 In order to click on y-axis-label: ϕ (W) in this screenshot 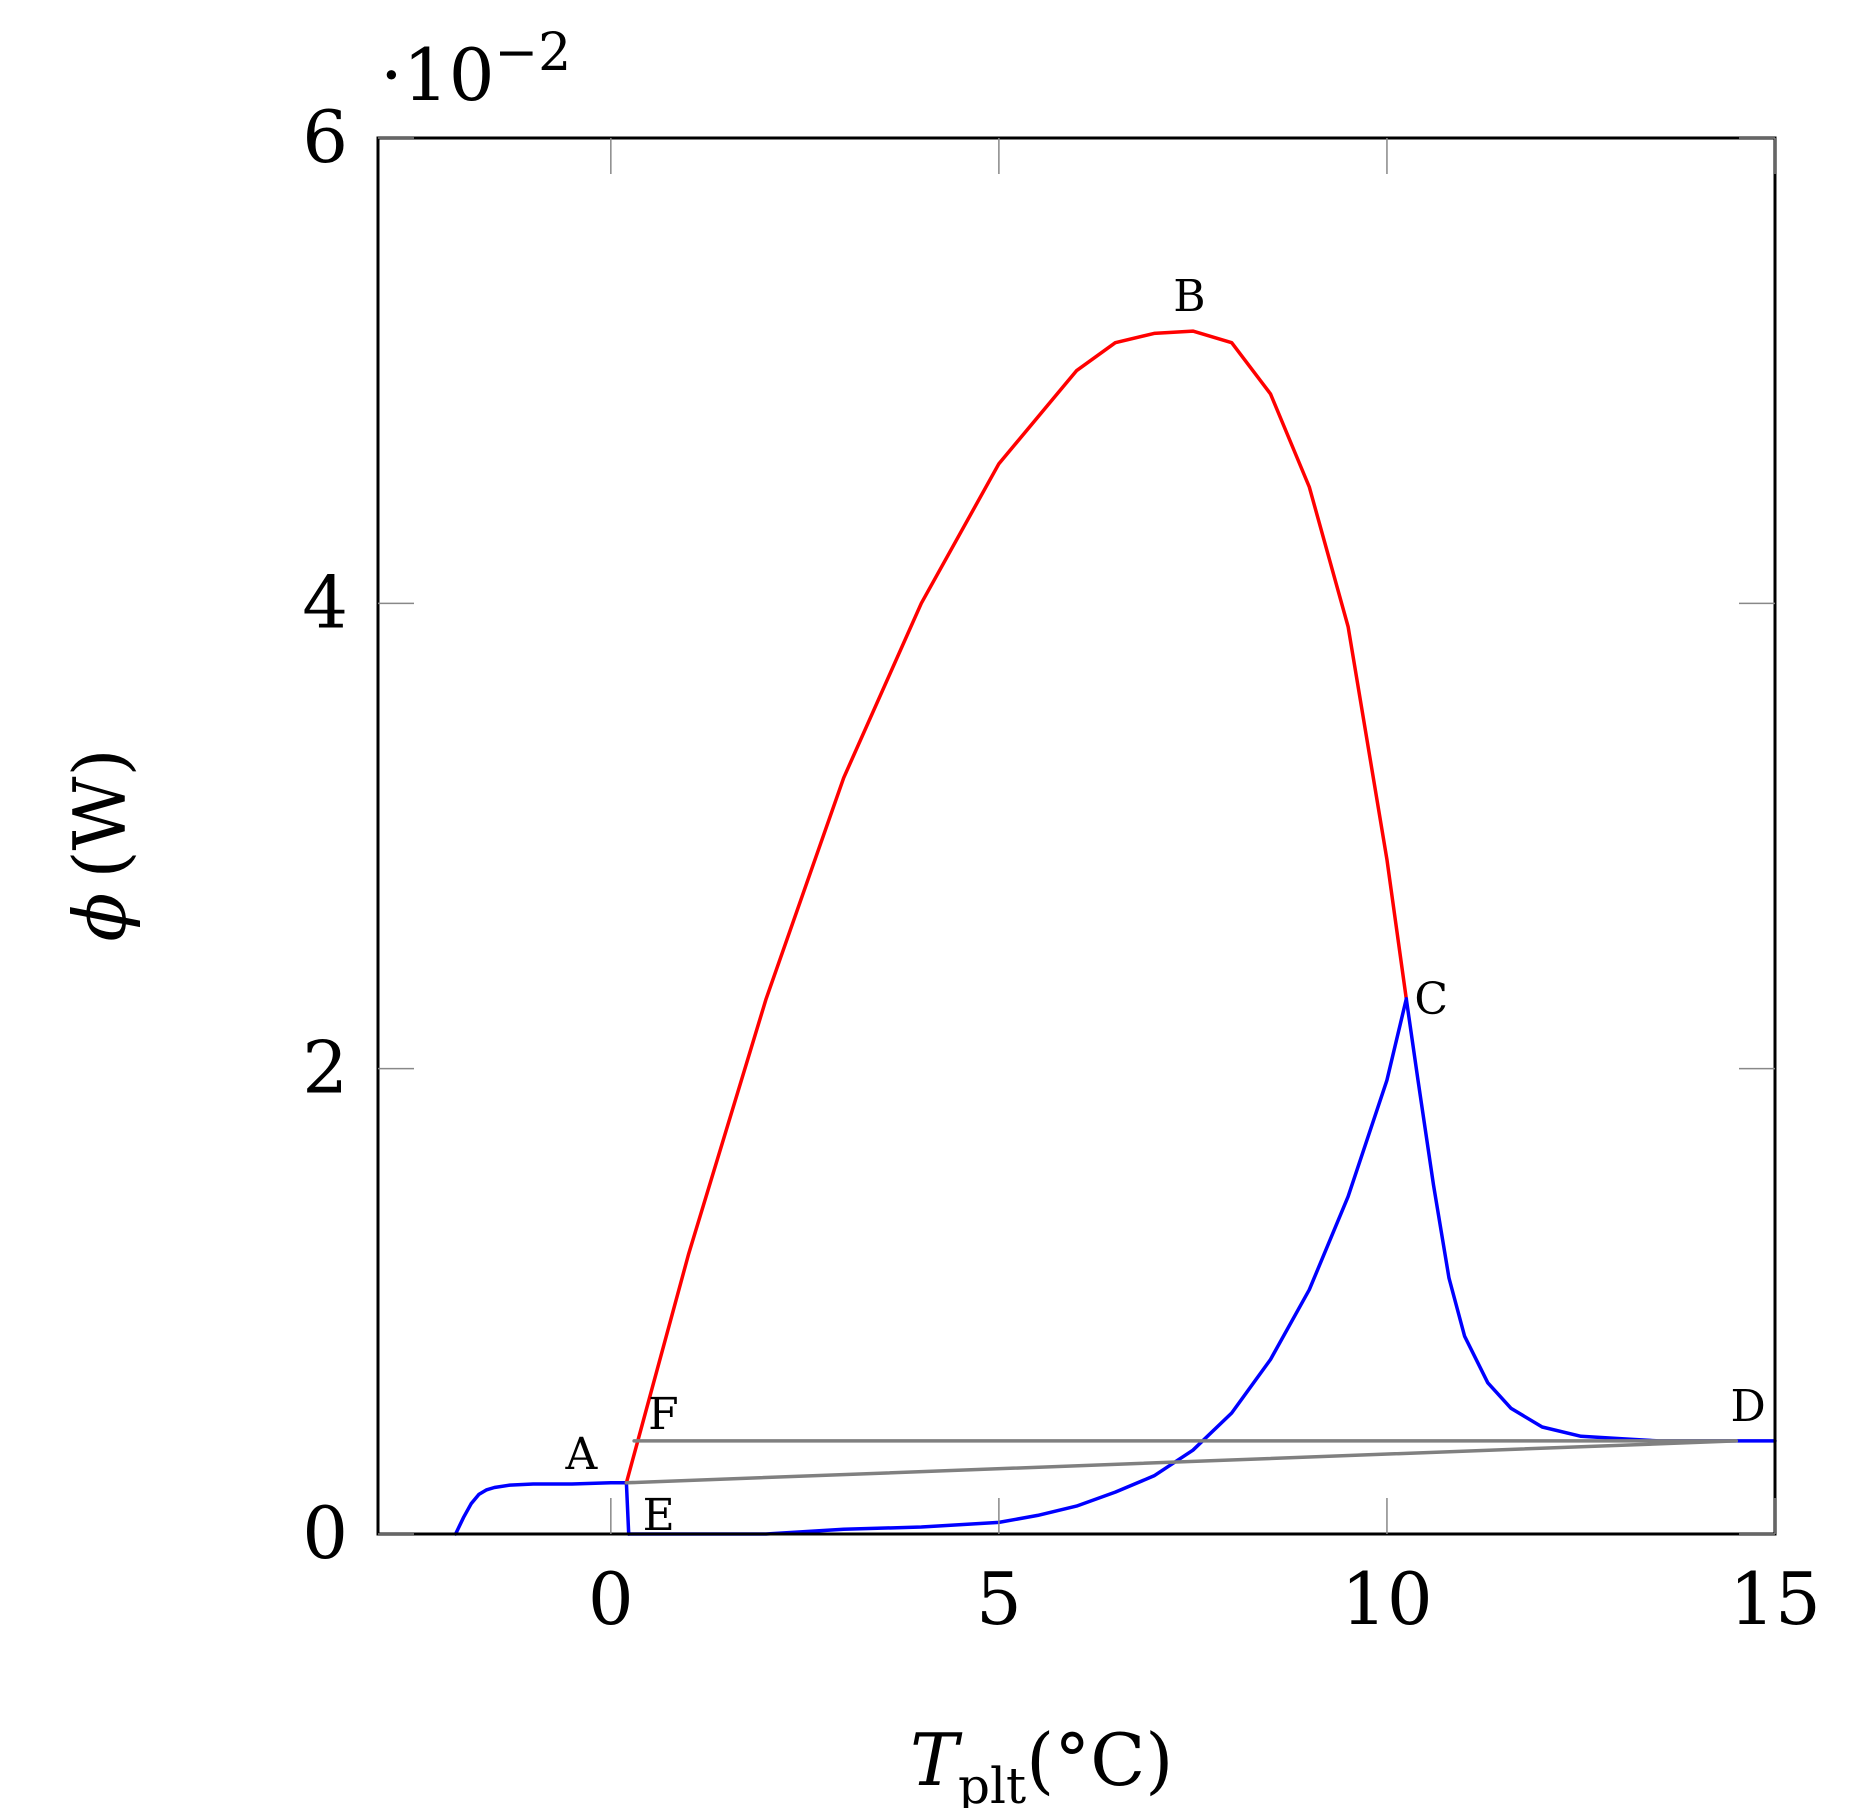, I will do `click(100, 844)`.